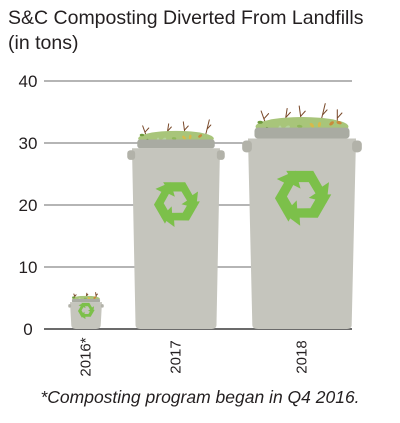  Describe the element at coordinates (27, 329) in the screenshot. I see `y-tick-label: 0` at that location.